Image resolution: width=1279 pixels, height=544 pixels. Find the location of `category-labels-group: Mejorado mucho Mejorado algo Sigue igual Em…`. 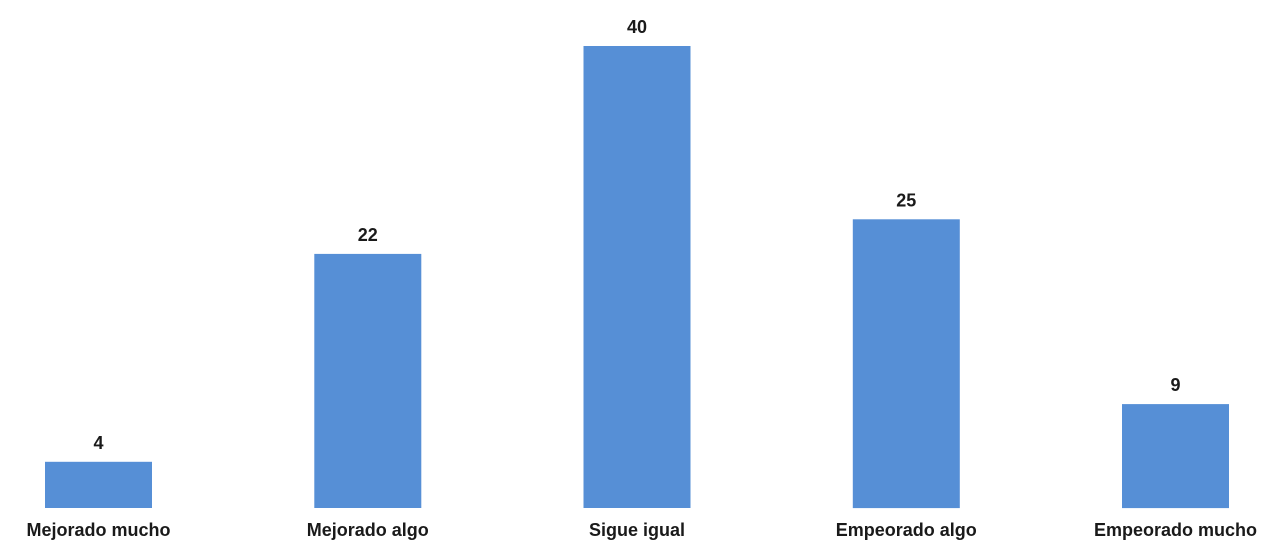

category-labels-group: Mejorado mucho Mejorado algo Sigue igual Em… is located at coordinates (641, 530).